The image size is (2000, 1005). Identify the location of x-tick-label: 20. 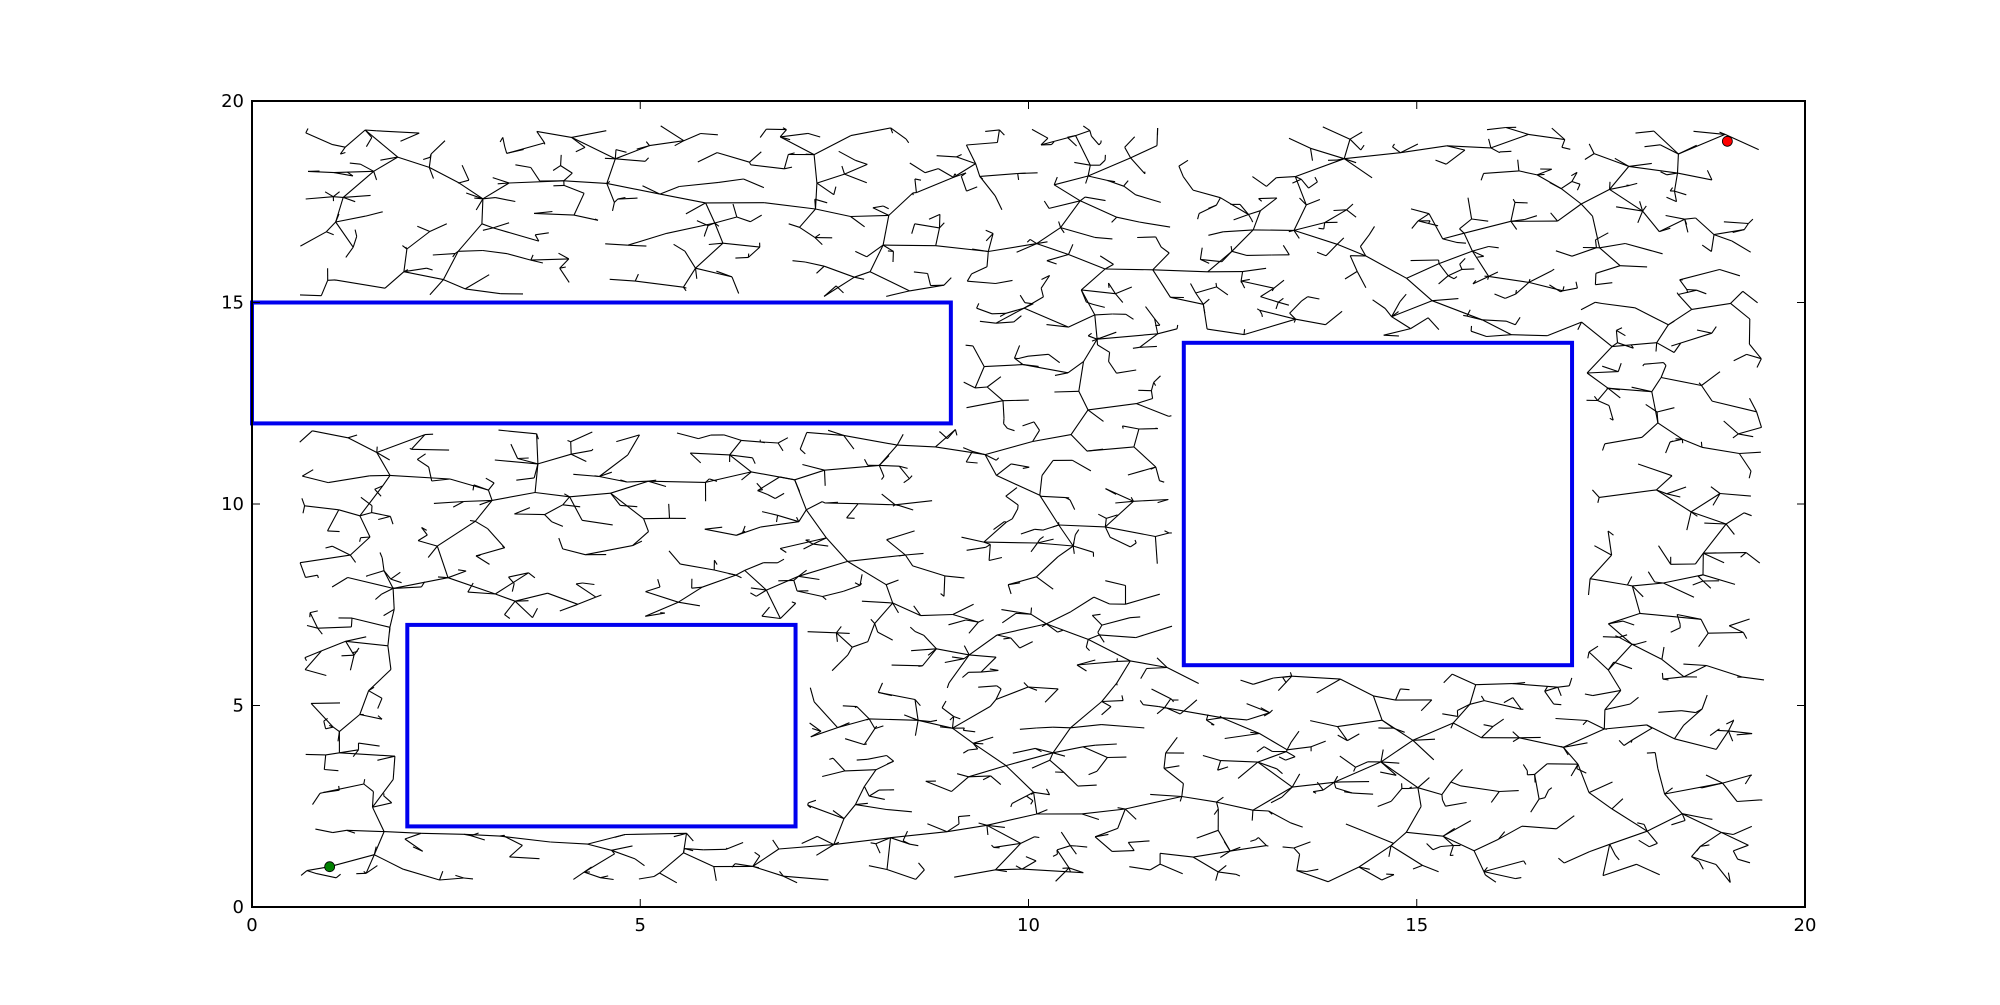
(1805, 925).